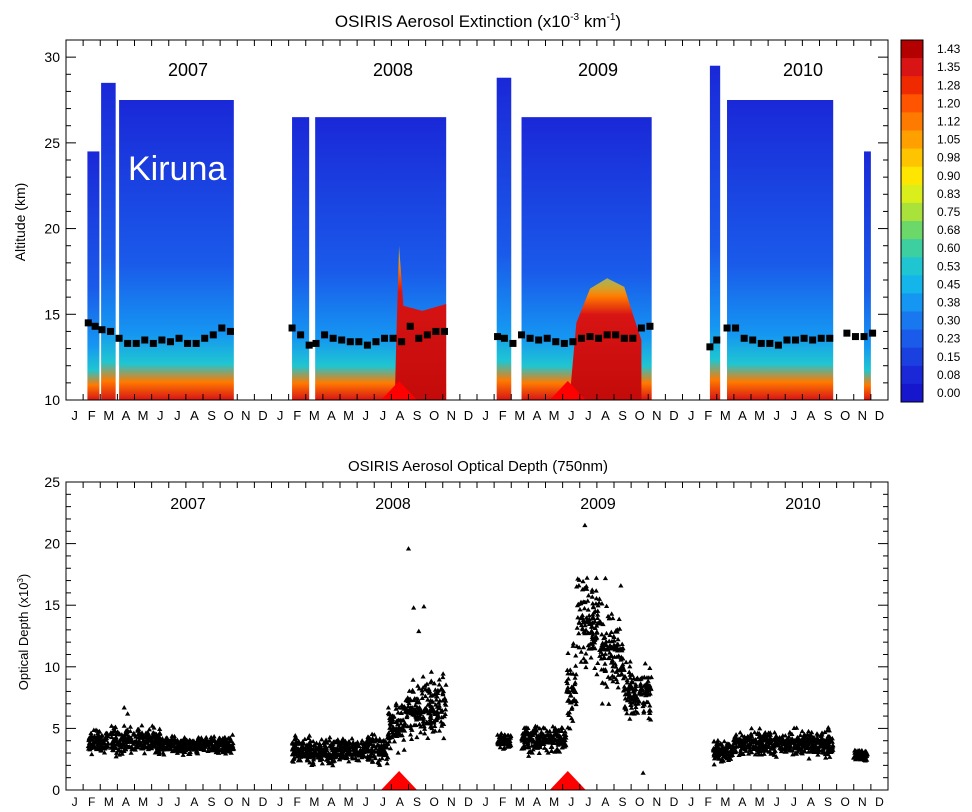 The width and height of the screenshot is (972, 812). I want to click on colorbar-label: 1.28, so click(949, 85).